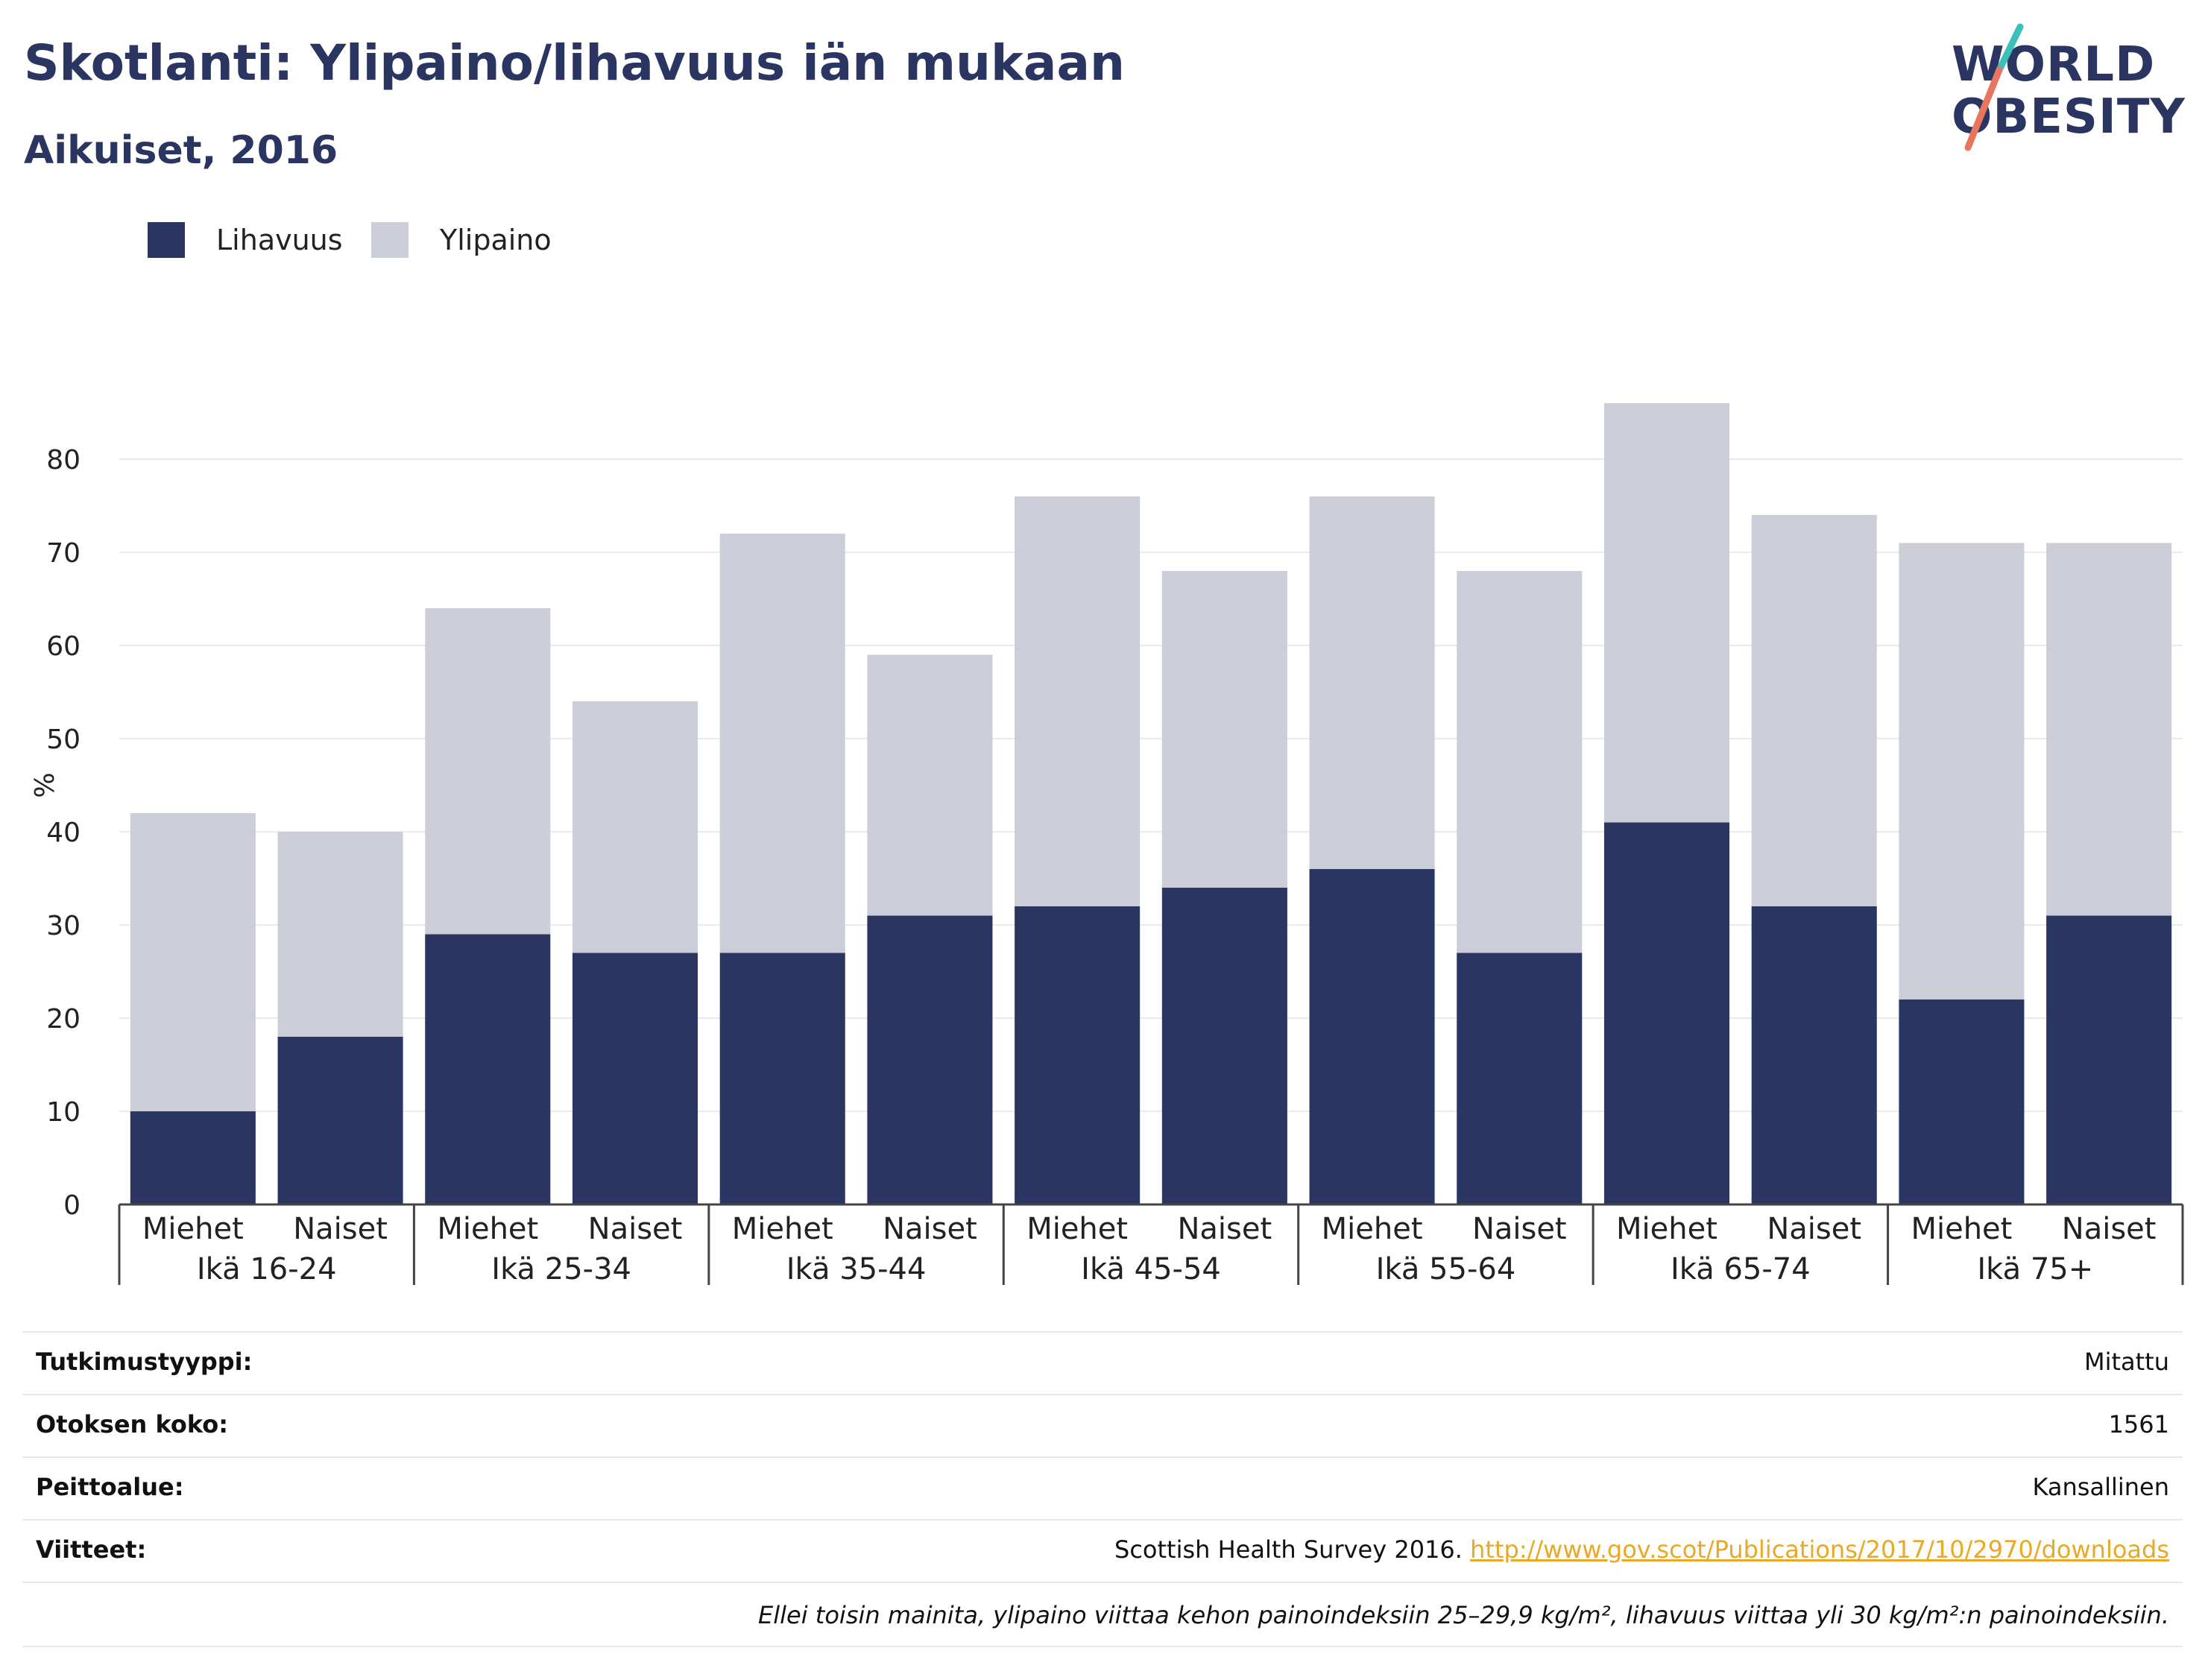 The height and width of the screenshot is (1680, 2205). I want to click on x-category-label-2: Miehet, so click(487, 1229).